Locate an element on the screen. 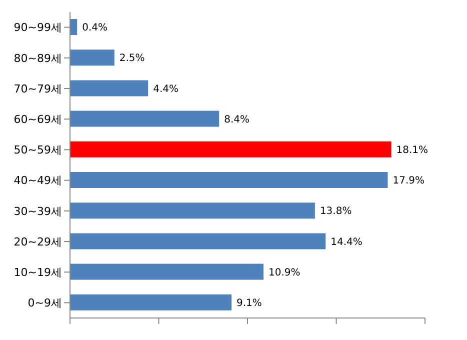 This screenshot has width=467, height=340. data-label: 9.1% is located at coordinates (249, 303).